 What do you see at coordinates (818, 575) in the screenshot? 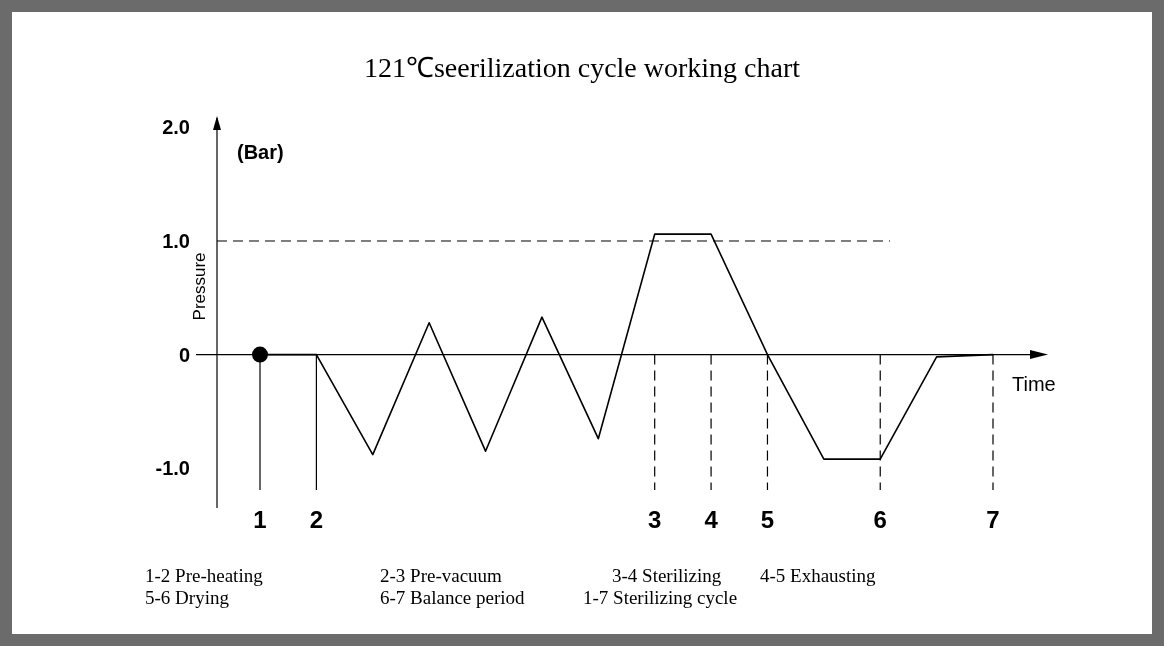
I see `text: 4-5 Exhausting` at bounding box center [818, 575].